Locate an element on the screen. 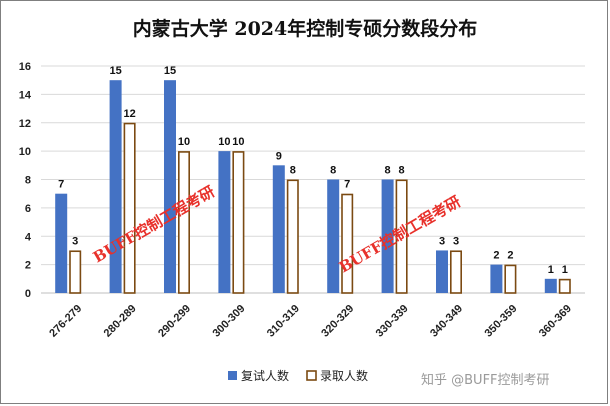 This screenshot has width=610, height=406. data-label-applicants: 10 is located at coordinates (224, 142).